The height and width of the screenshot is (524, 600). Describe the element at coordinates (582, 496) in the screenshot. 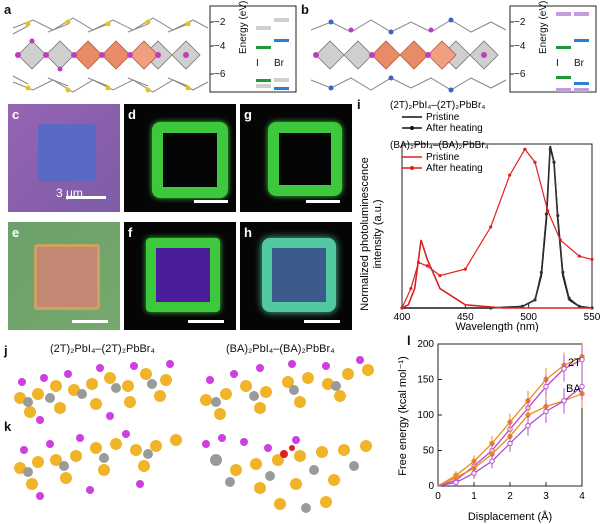

I see `fe-xtick-label-4: 4` at that location.